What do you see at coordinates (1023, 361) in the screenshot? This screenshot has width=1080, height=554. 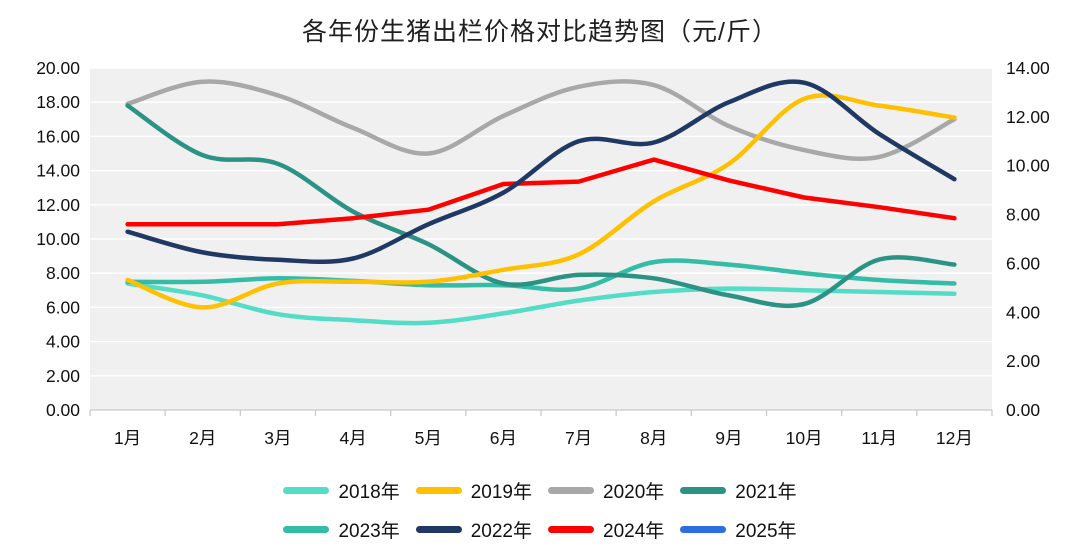 I see `right-axis-tick-label: 2.00` at bounding box center [1023, 361].